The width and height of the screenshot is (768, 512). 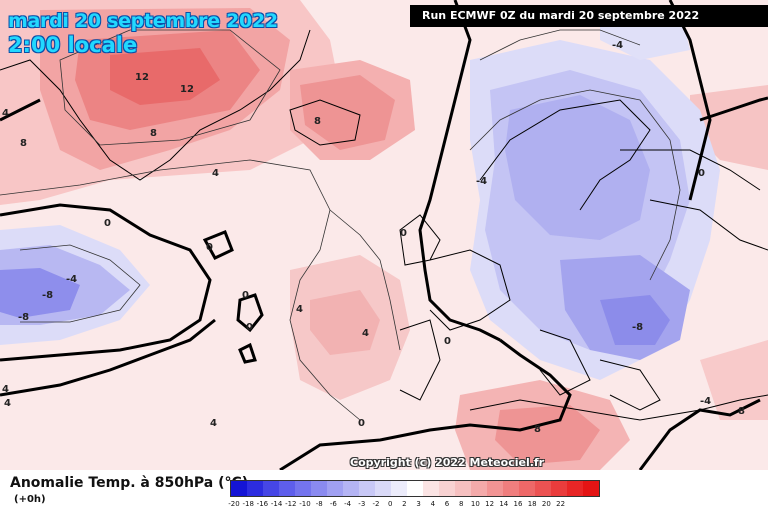 I want to click on scale-tick-label: 3, so click(x=418, y=504).